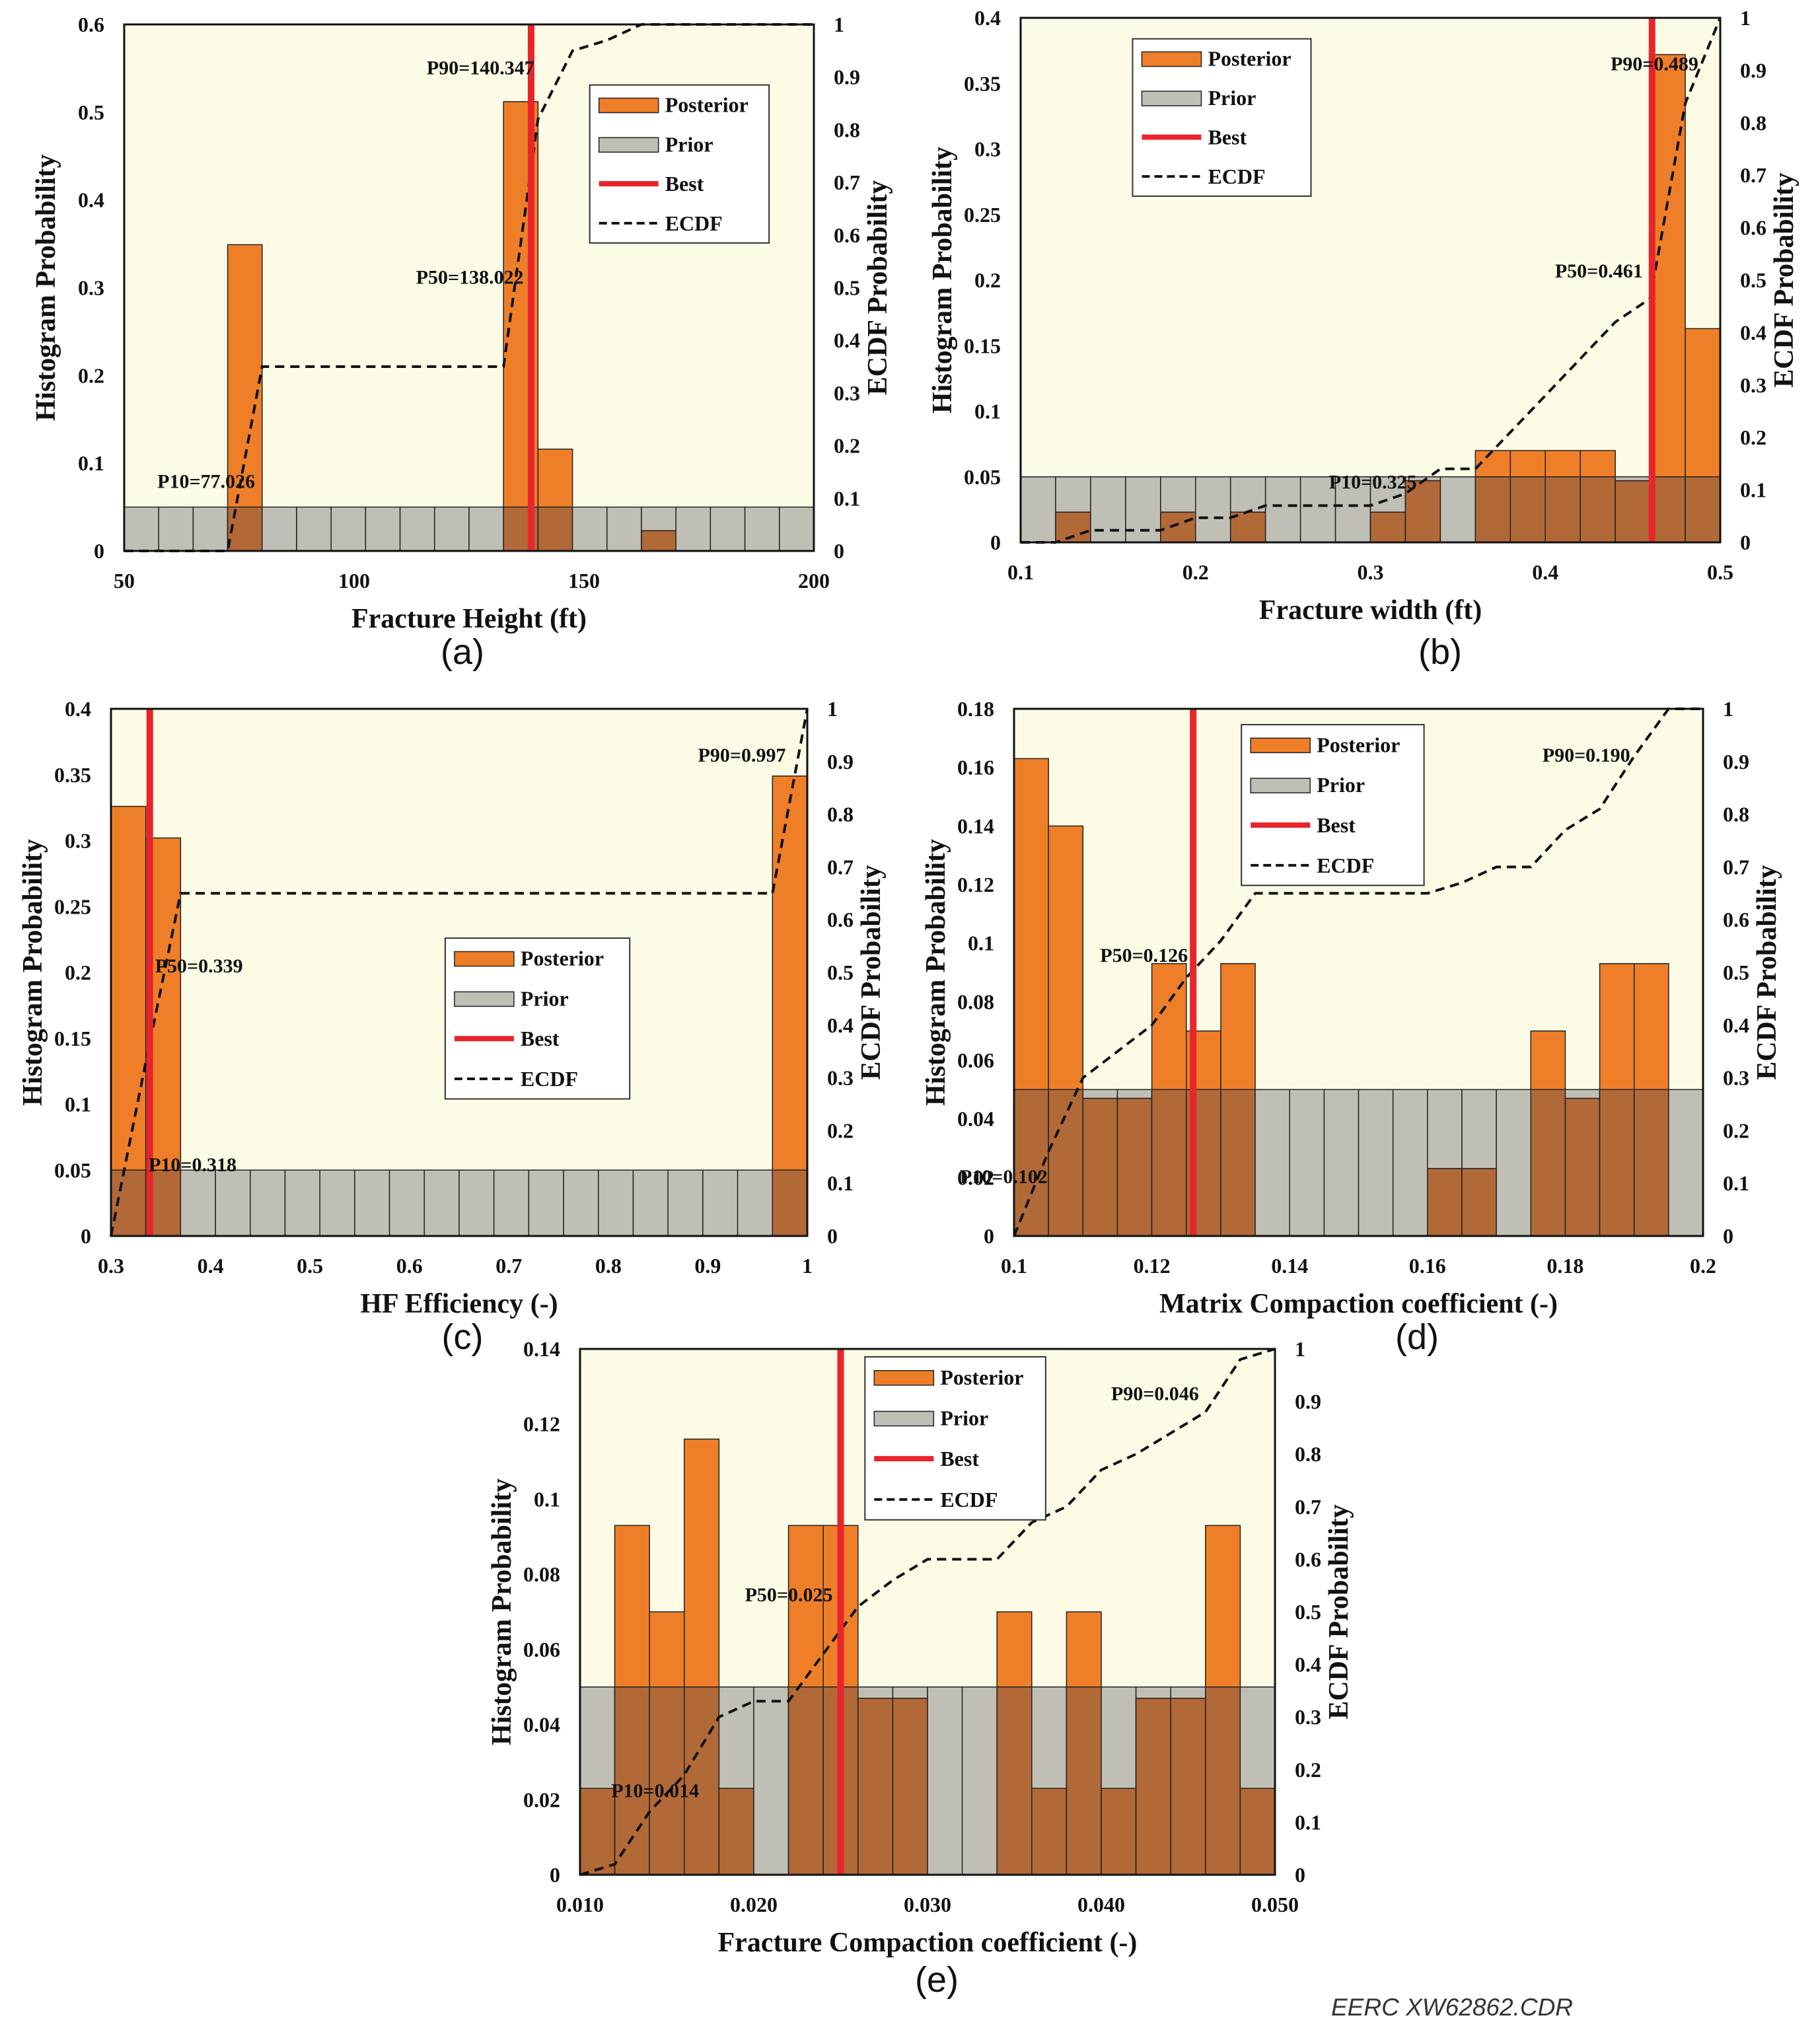  What do you see at coordinates (655, 1791) in the screenshot?
I see `percentile-label: P10=0.014` at bounding box center [655, 1791].